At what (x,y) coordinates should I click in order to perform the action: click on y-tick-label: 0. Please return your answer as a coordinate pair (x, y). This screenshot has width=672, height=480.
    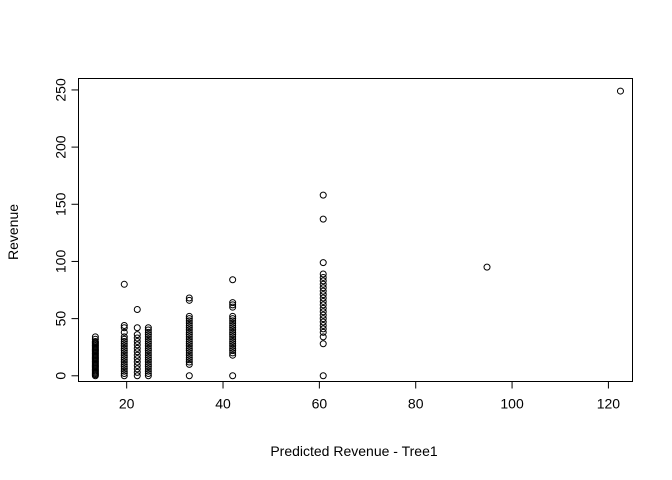
    Looking at the image, I should click on (61, 376).